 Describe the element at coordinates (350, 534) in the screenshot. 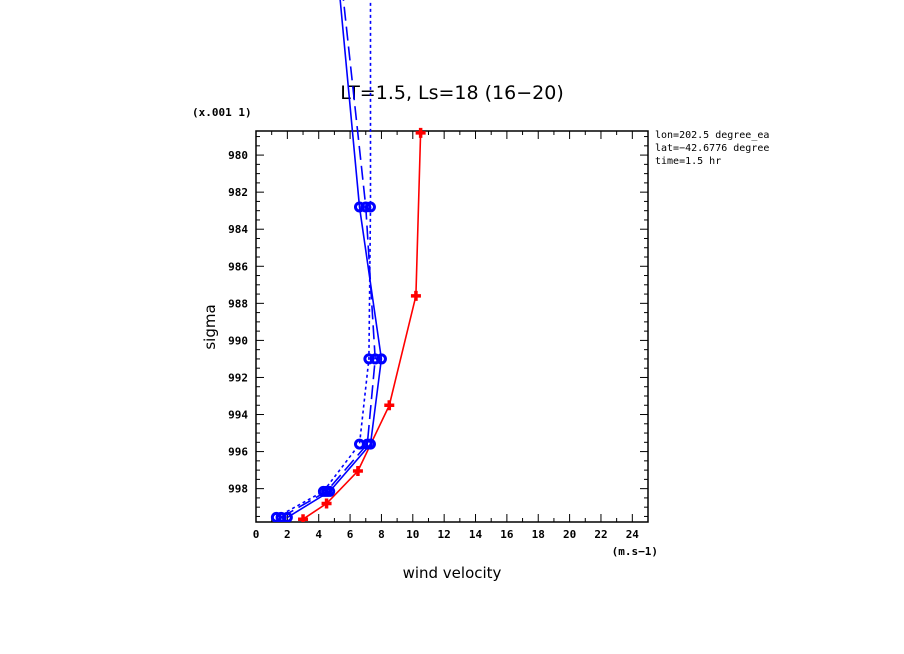

I see `x-tick-label: 6` at that location.